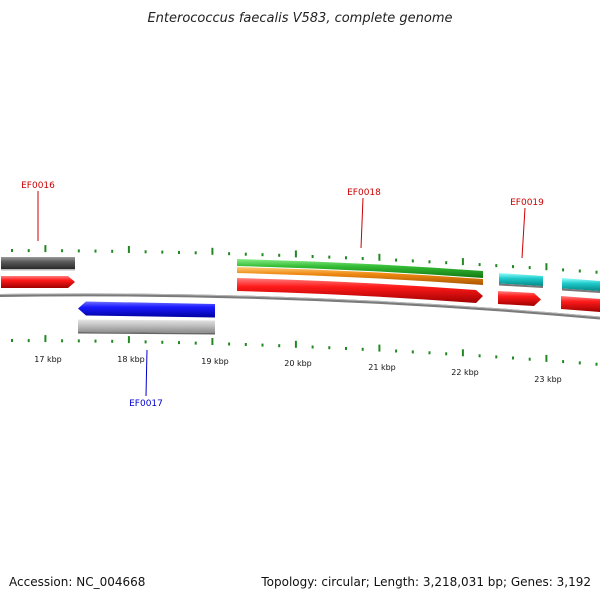  Describe the element at coordinates (77, 582) in the screenshot. I see `accession-text: Accession: NC_004668` at that location.